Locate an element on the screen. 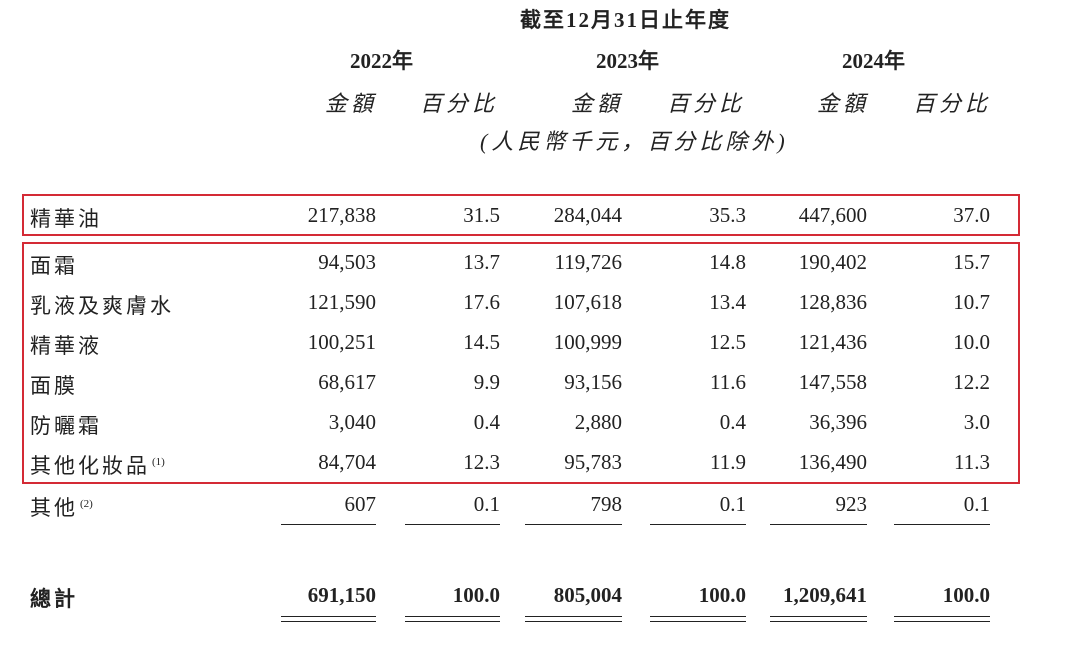 The height and width of the screenshot is (657, 1080). row-label-text: 其他化妝品 is located at coordinates (90, 466).